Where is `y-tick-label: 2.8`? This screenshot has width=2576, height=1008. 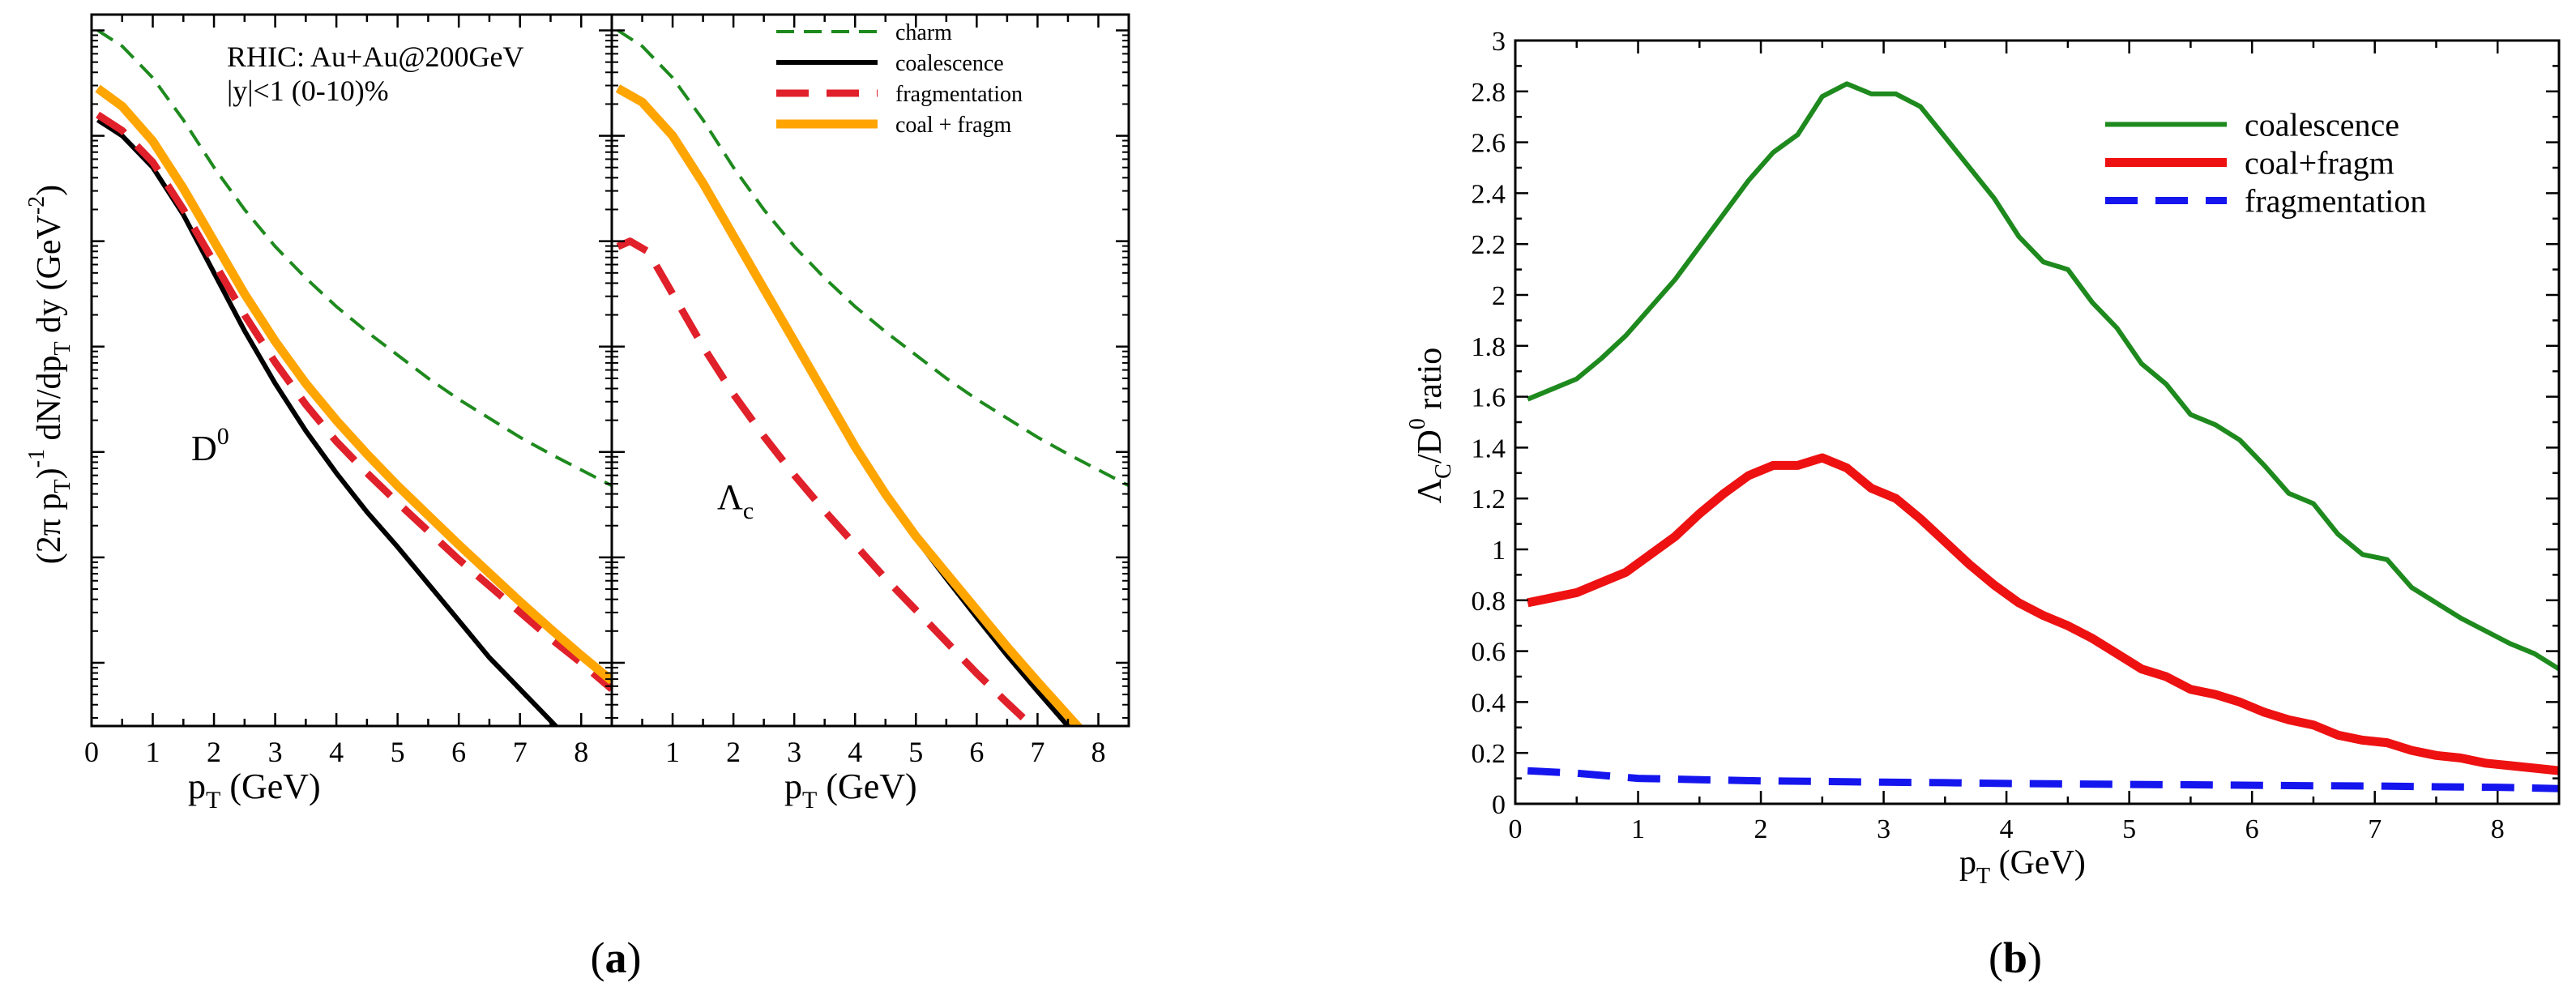 y-tick-label: 2.8 is located at coordinates (1489, 93).